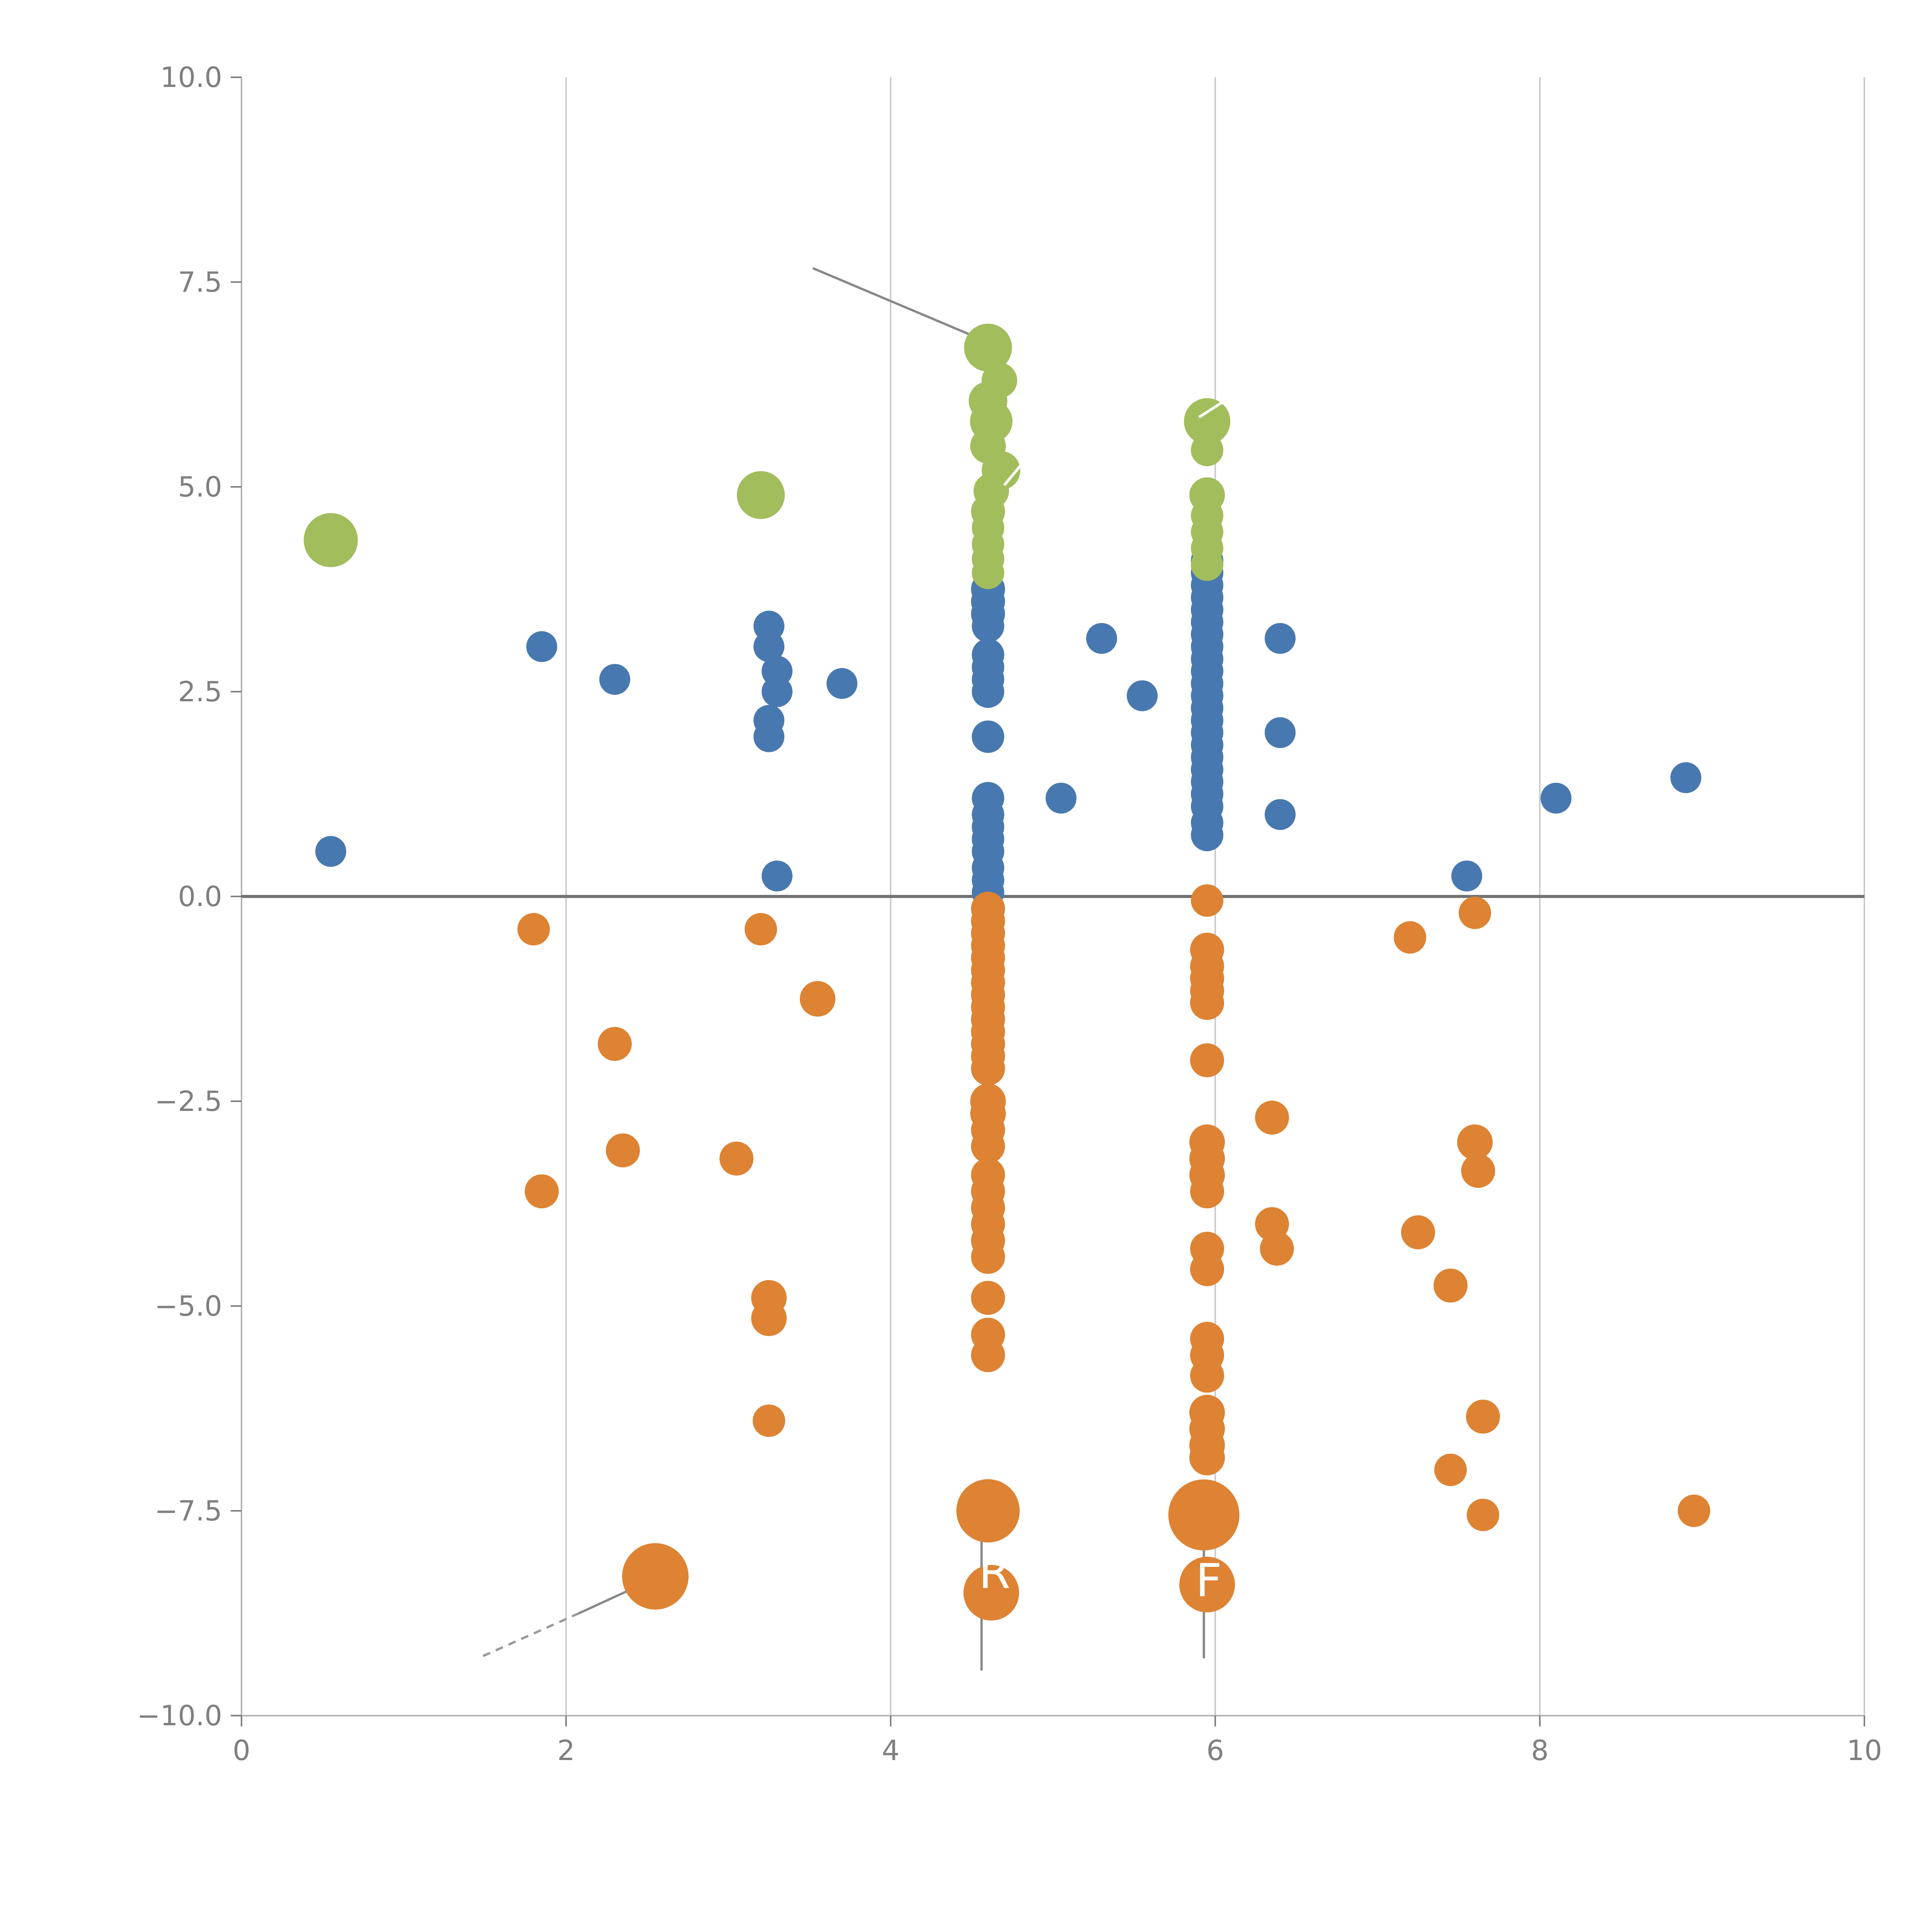 The height and width of the screenshot is (1932, 1932). I want to click on x-tick-label: 8, so click(1540, 1751).